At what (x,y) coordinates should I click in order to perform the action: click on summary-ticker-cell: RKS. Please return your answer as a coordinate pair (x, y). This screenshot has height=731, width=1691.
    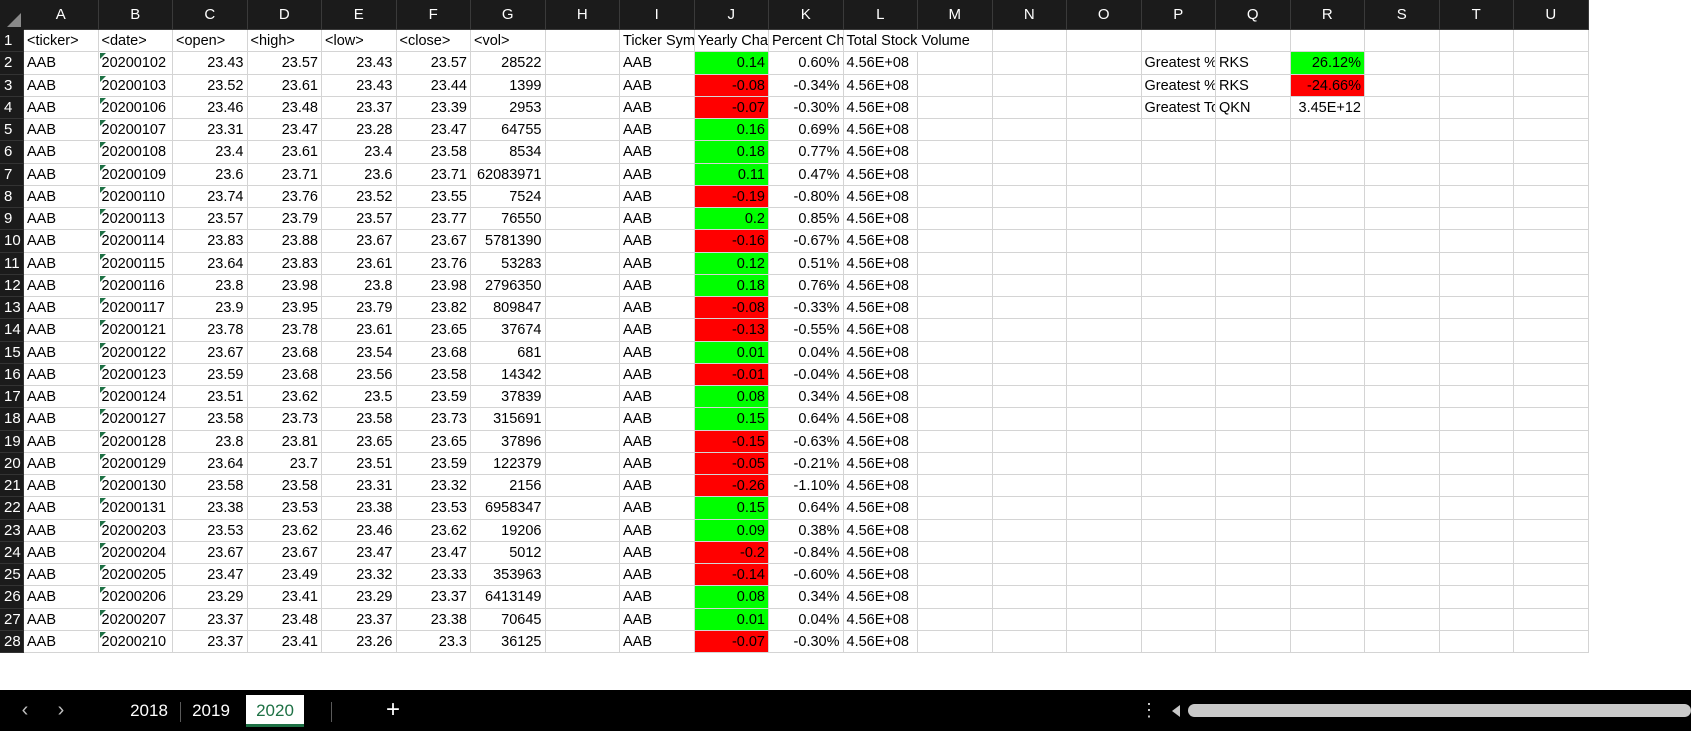
    Looking at the image, I should click on (1253, 85).